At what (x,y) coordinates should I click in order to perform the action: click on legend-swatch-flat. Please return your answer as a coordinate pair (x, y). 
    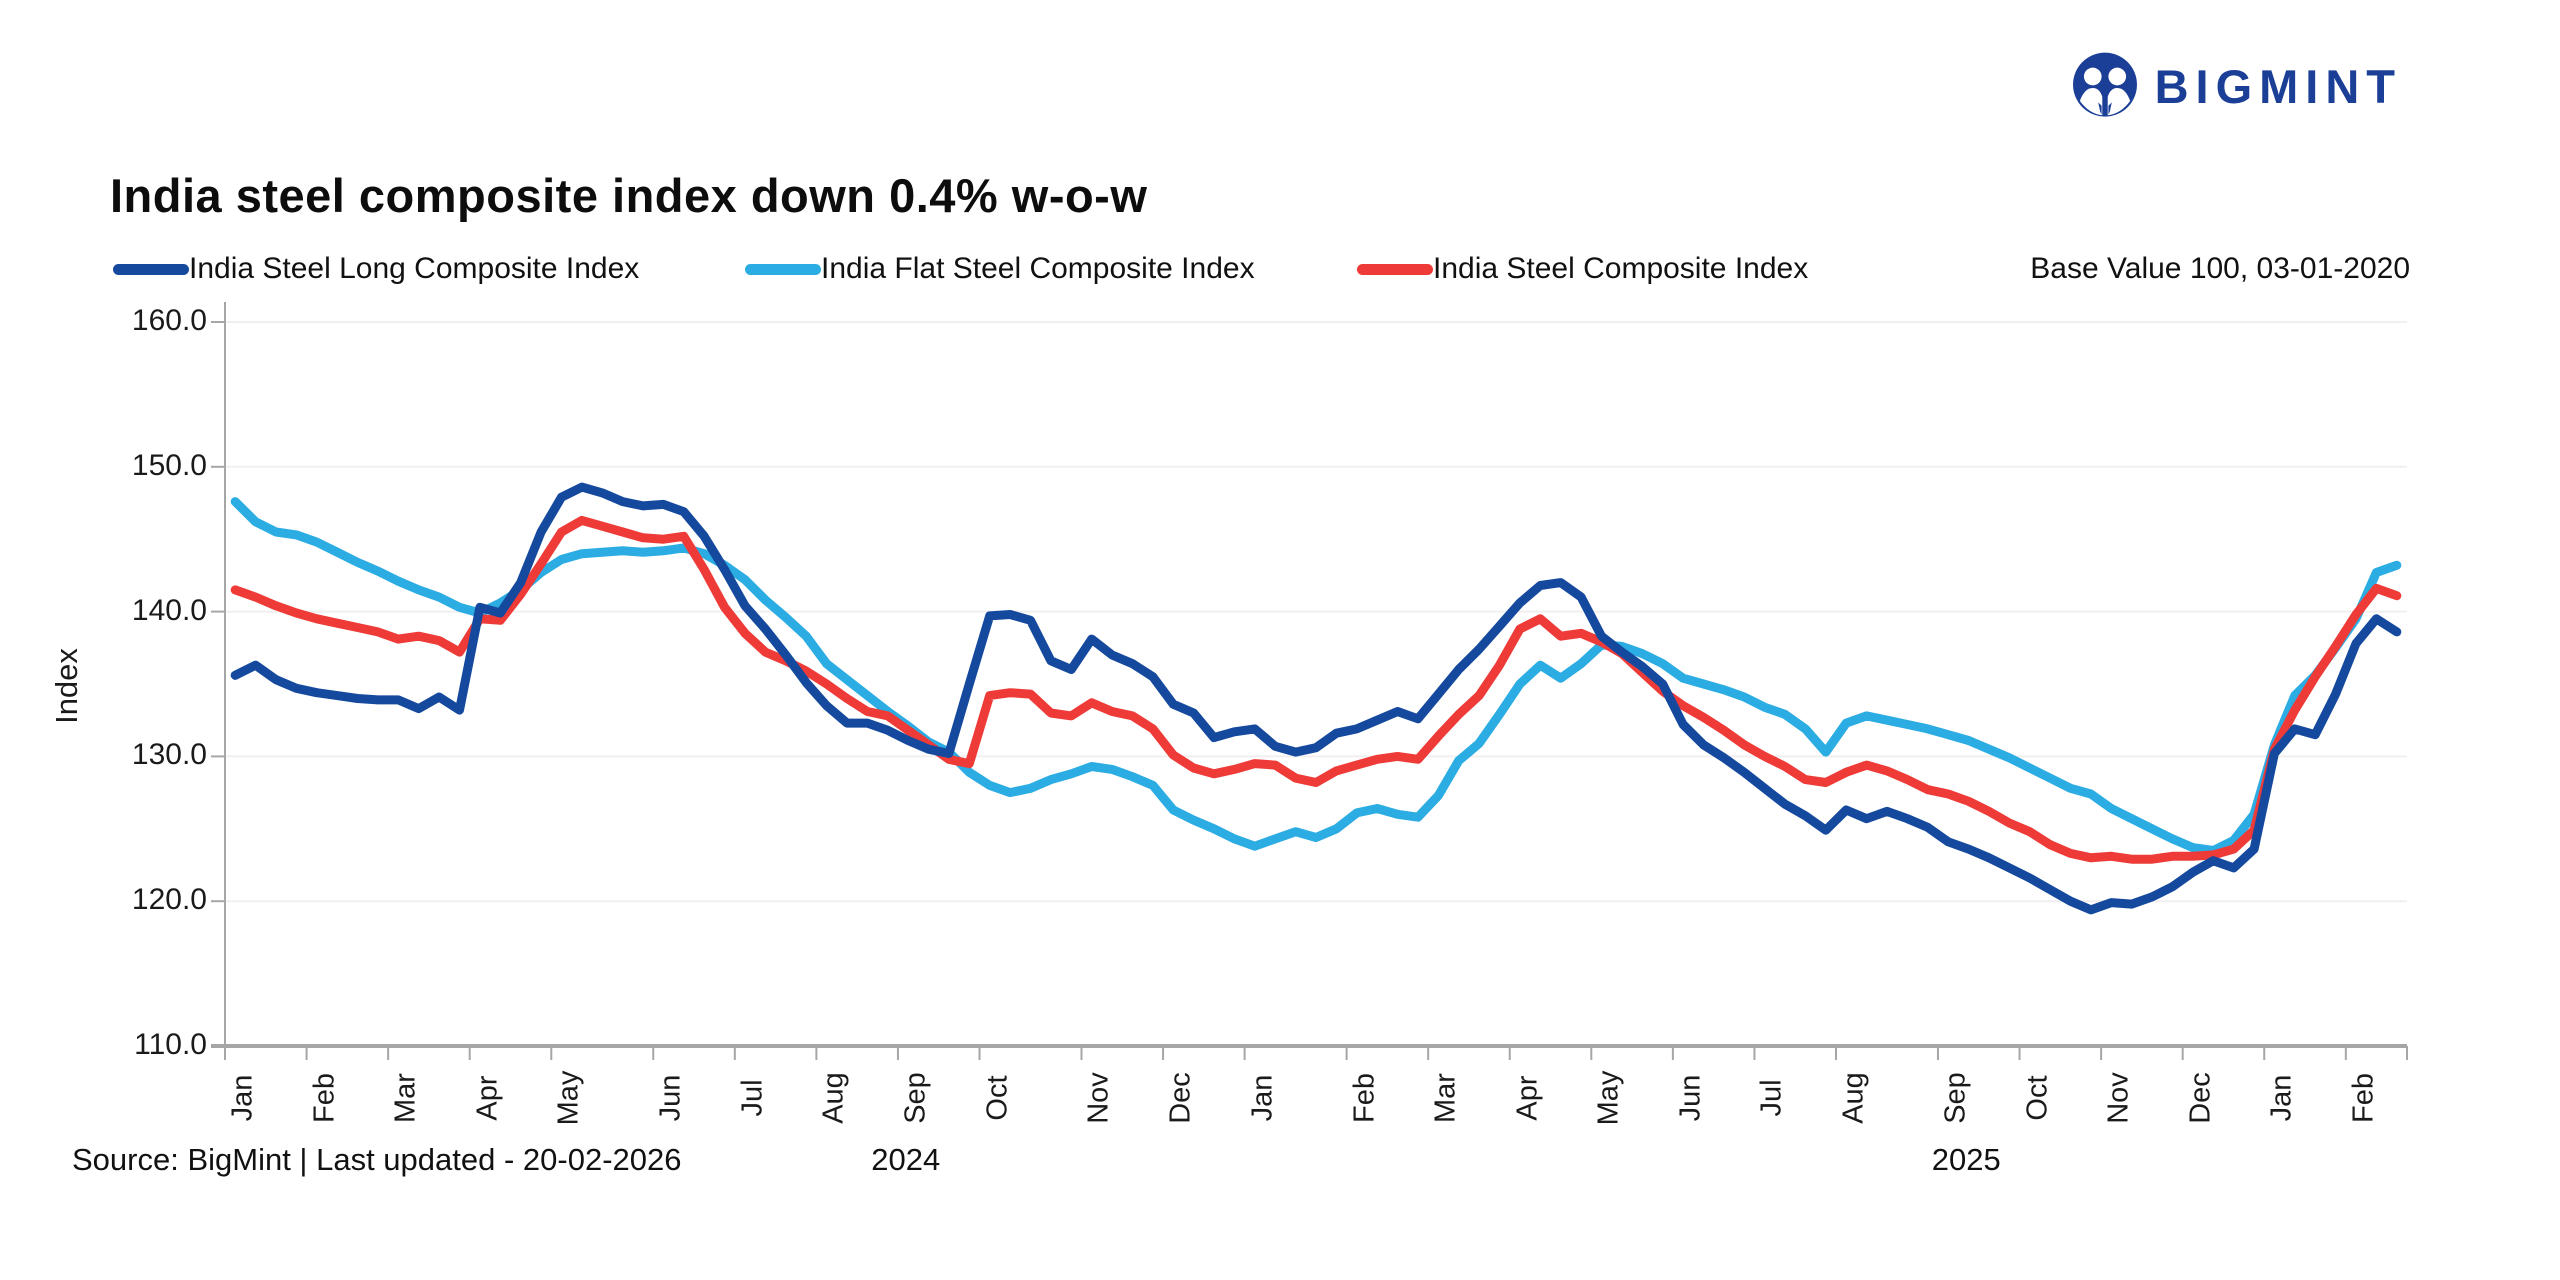
    Looking at the image, I should click on (783, 269).